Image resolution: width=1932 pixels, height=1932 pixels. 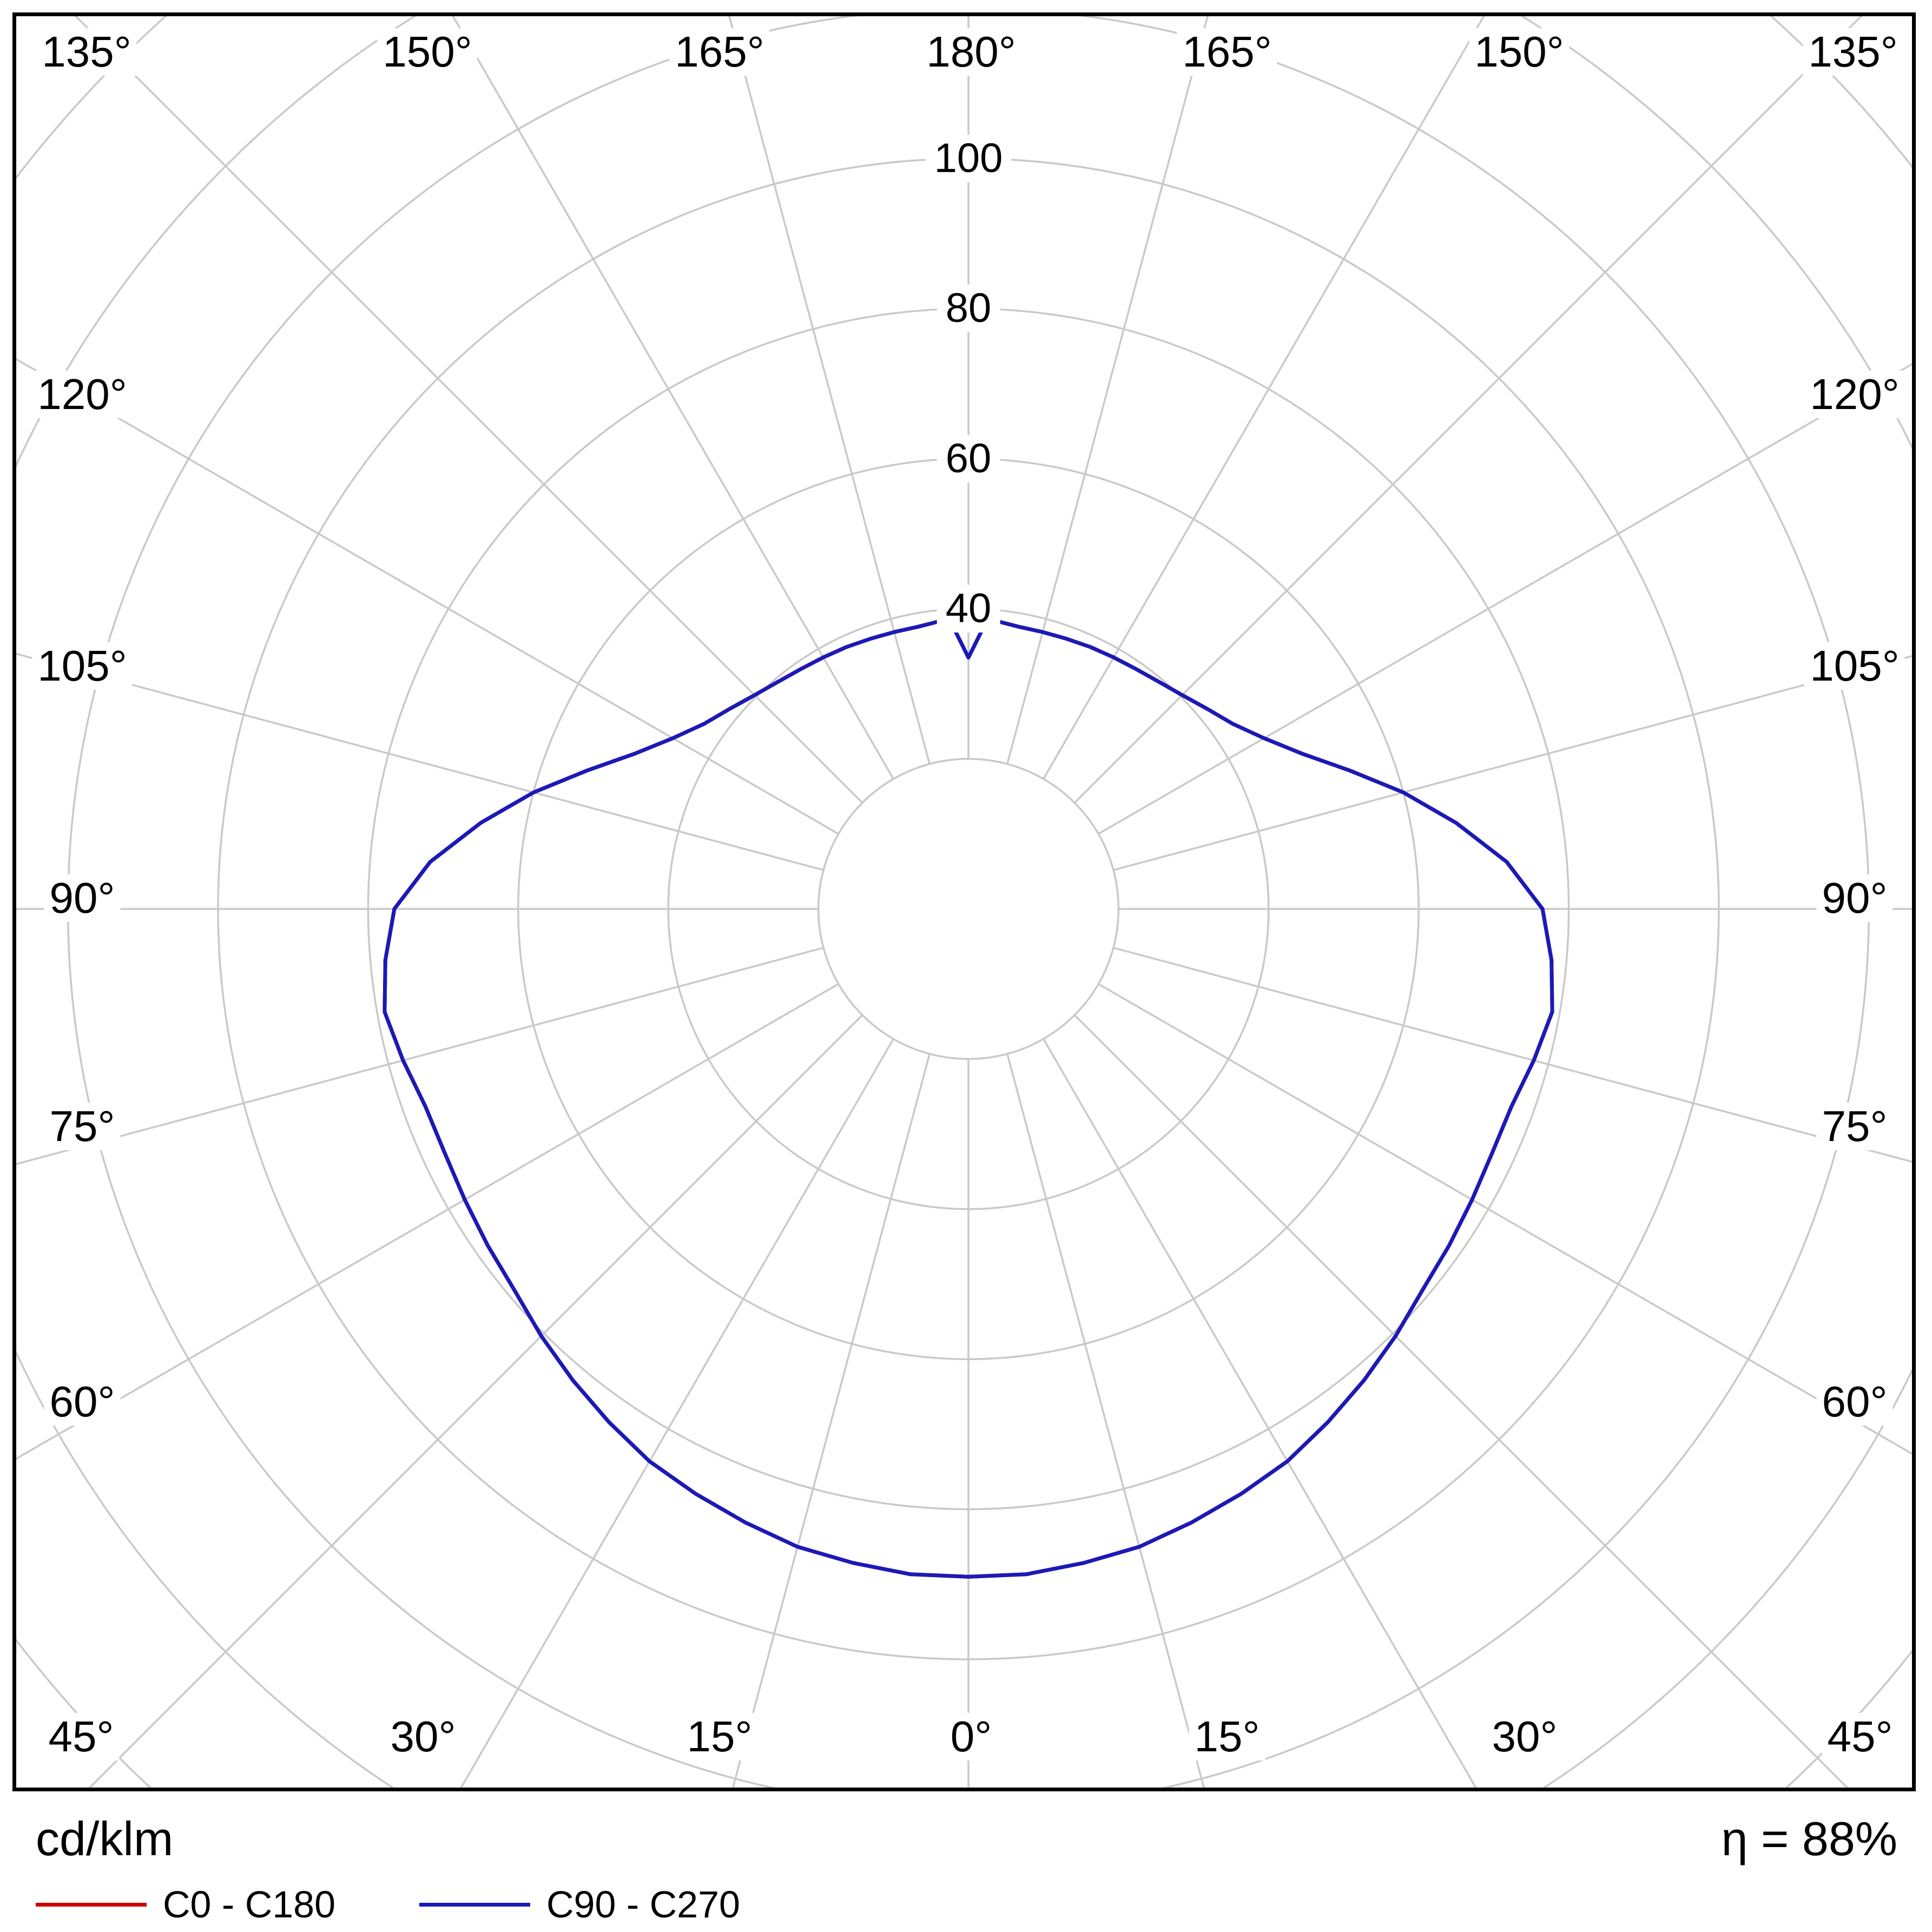 What do you see at coordinates (105, 1838) in the screenshot?
I see `unit-label: cd/klm` at bounding box center [105, 1838].